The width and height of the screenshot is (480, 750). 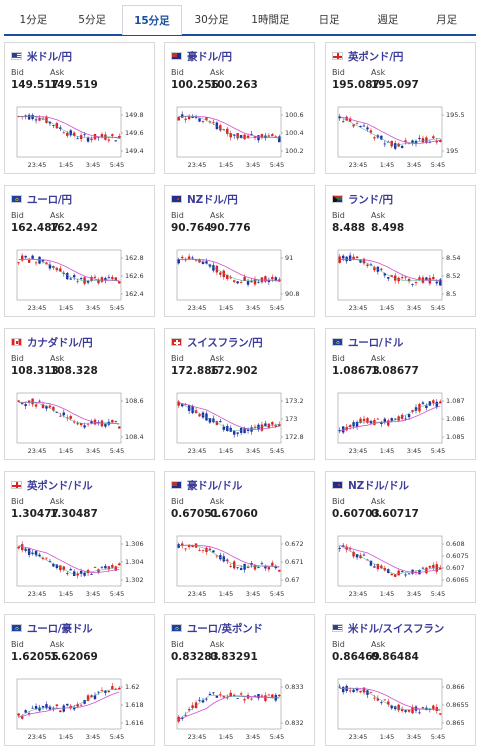 What do you see at coordinates (270, 19) in the screenshot?
I see `tab-timeframe: 1時間足` at bounding box center [270, 19].